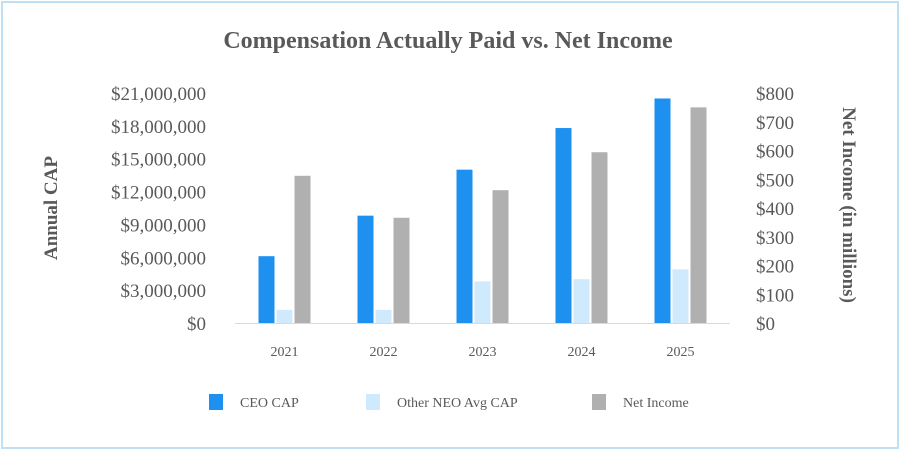 The width and height of the screenshot is (900, 450). I want to click on bar-net-income-2022, so click(401, 270).